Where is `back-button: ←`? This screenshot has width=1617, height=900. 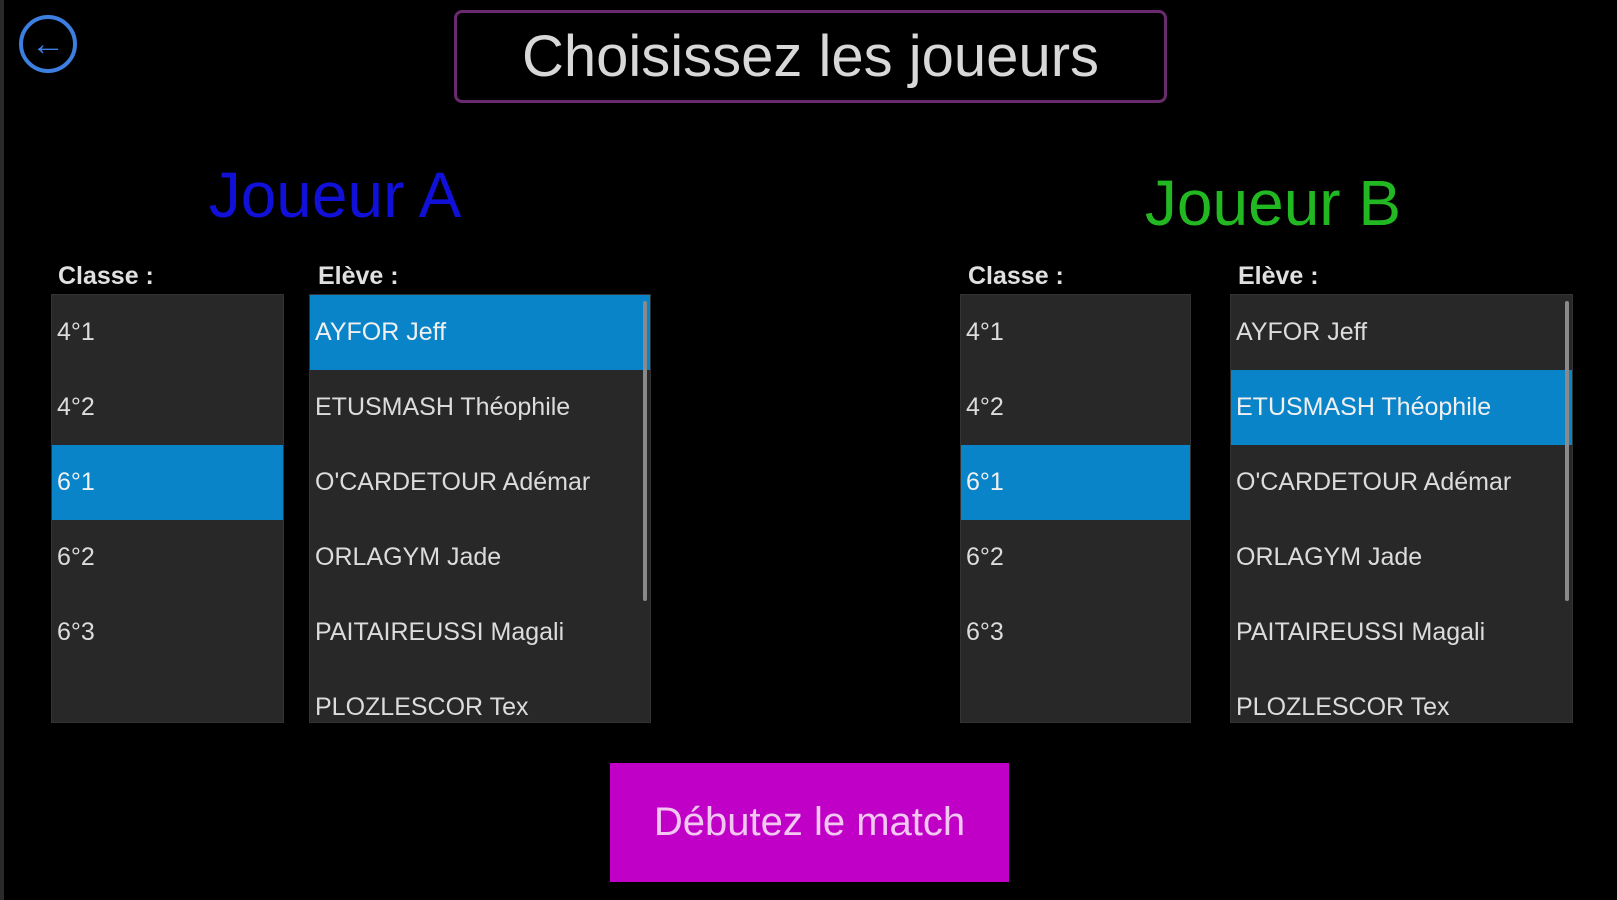
back-button: ← is located at coordinates (48, 44).